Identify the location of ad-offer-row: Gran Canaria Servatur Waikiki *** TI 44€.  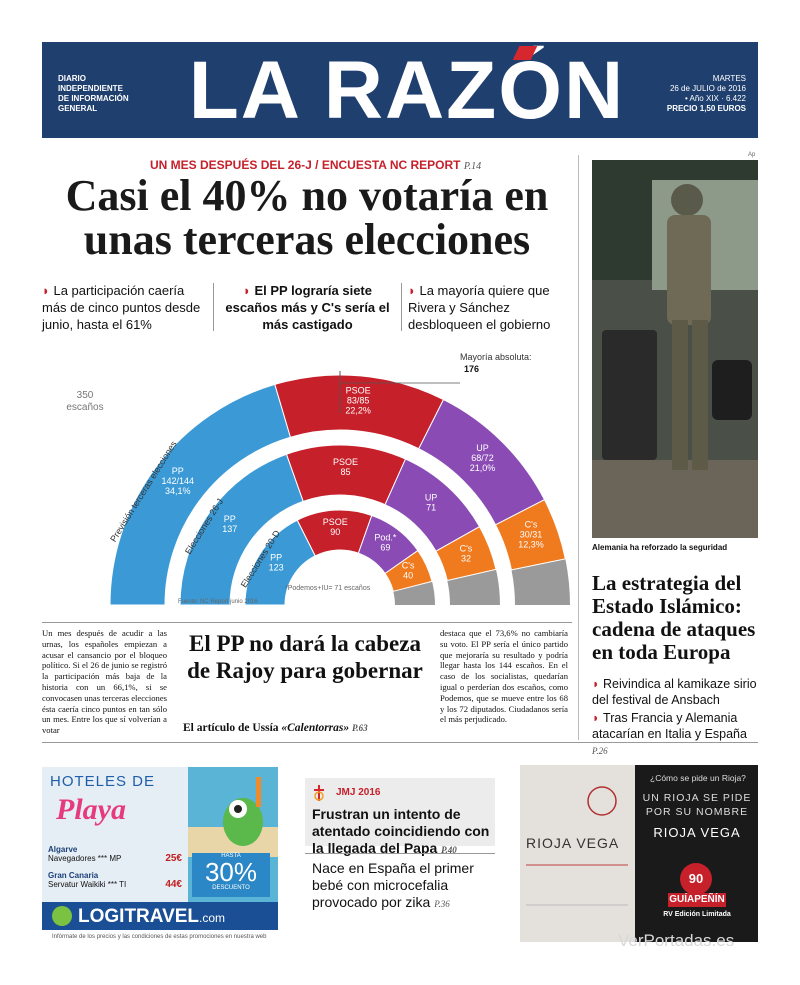
(115, 880).